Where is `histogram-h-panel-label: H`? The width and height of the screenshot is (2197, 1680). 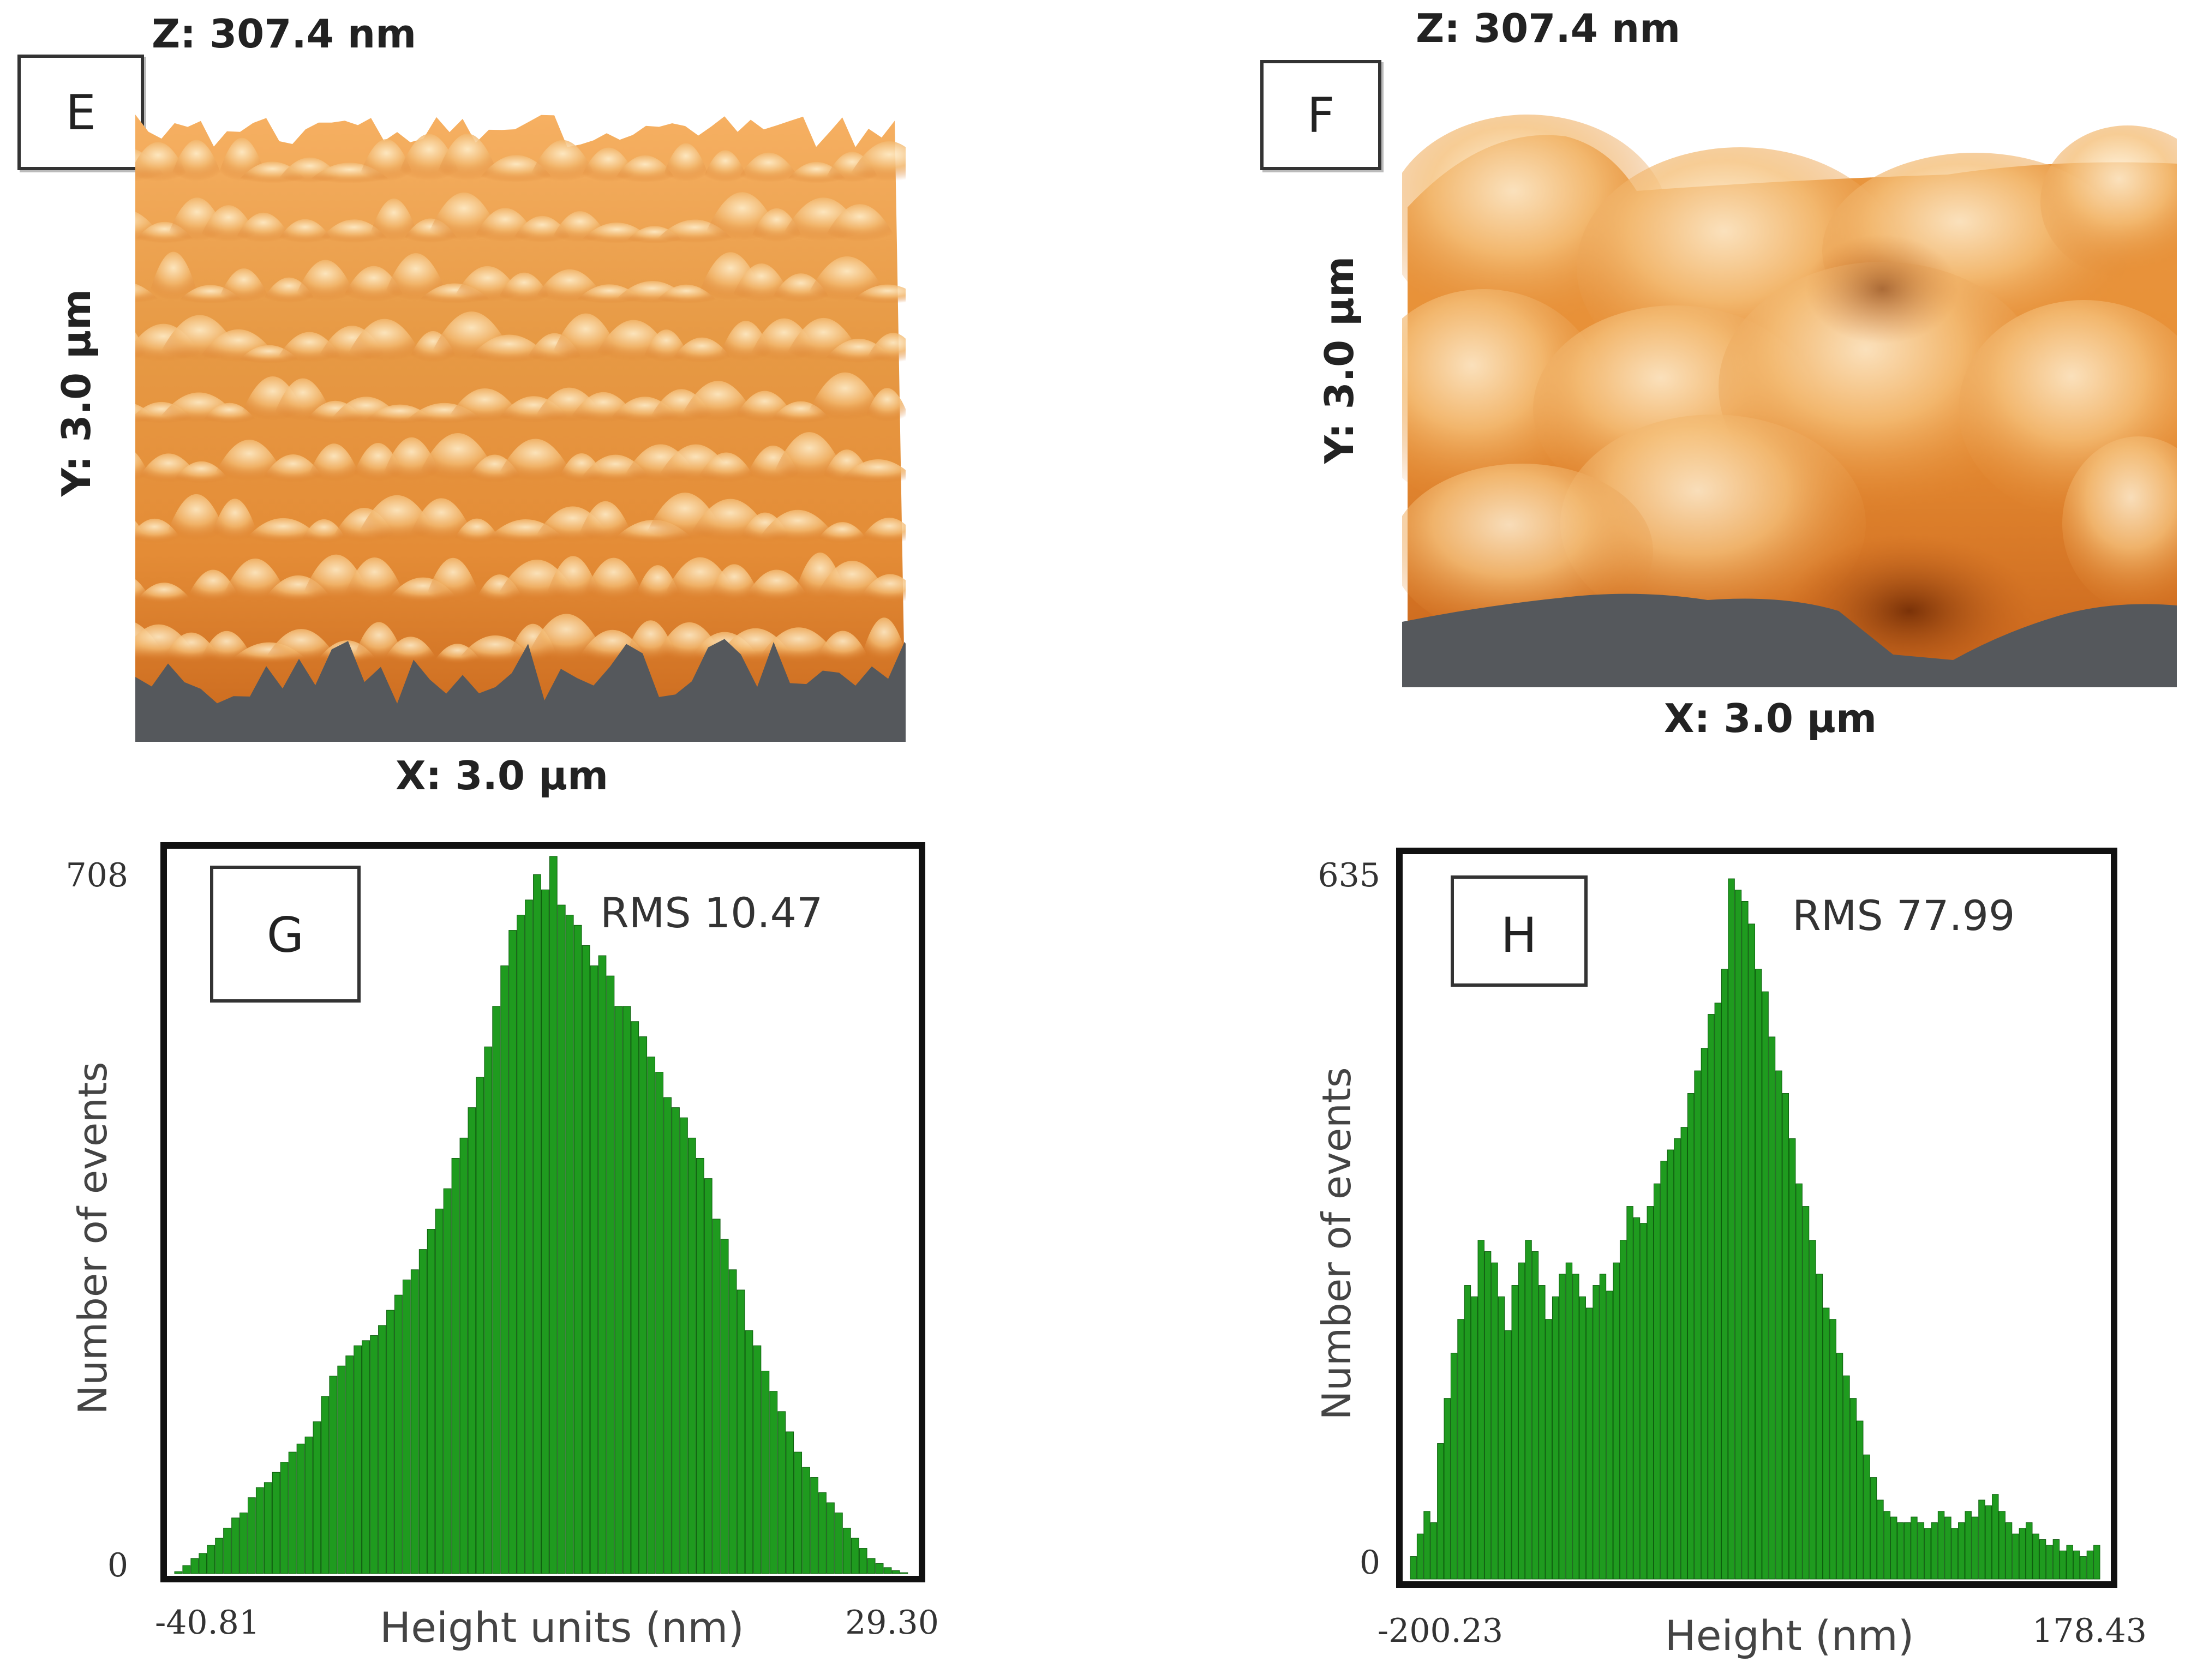 histogram-h-panel-label: H is located at coordinates (1519, 935).